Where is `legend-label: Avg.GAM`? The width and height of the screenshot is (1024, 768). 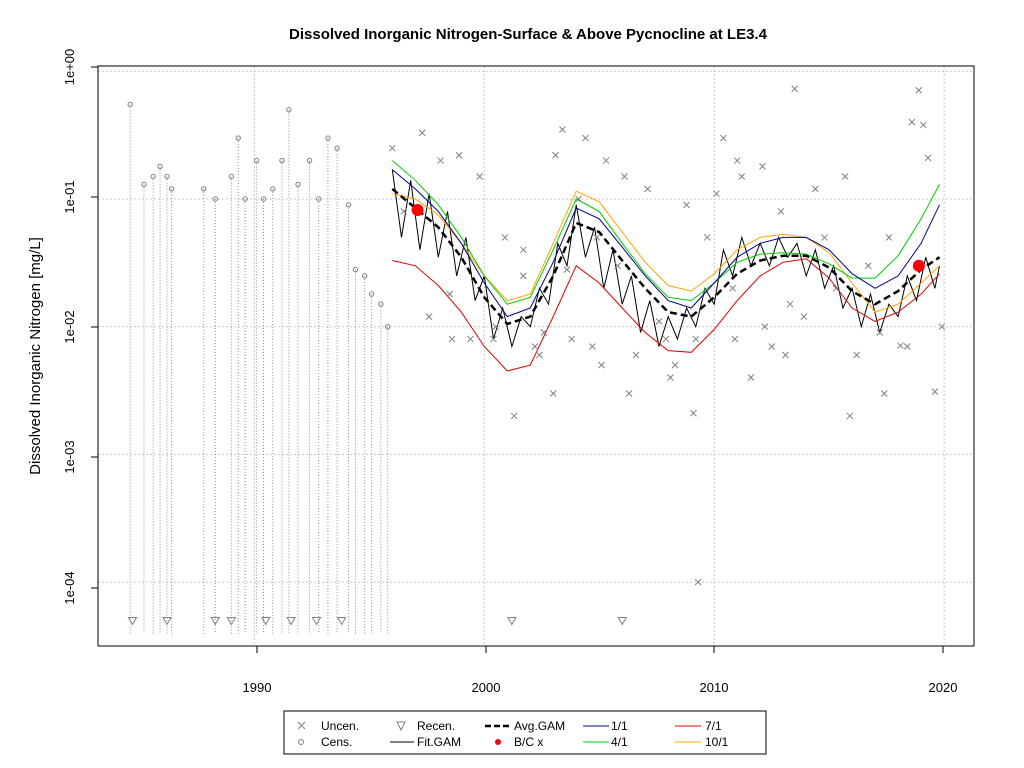
legend-label: Avg.GAM is located at coordinates (539, 726).